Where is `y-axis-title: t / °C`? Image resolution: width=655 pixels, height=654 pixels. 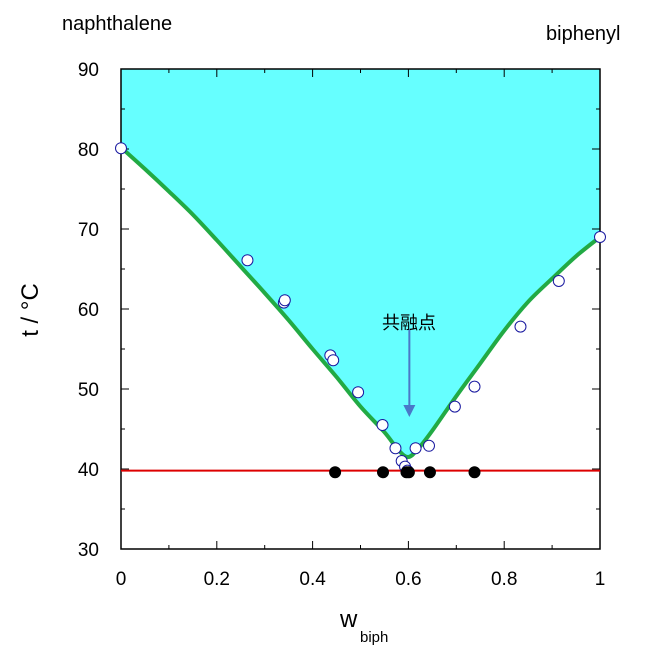 y-axis-title: t / °C is located at coordinates (30, 310).